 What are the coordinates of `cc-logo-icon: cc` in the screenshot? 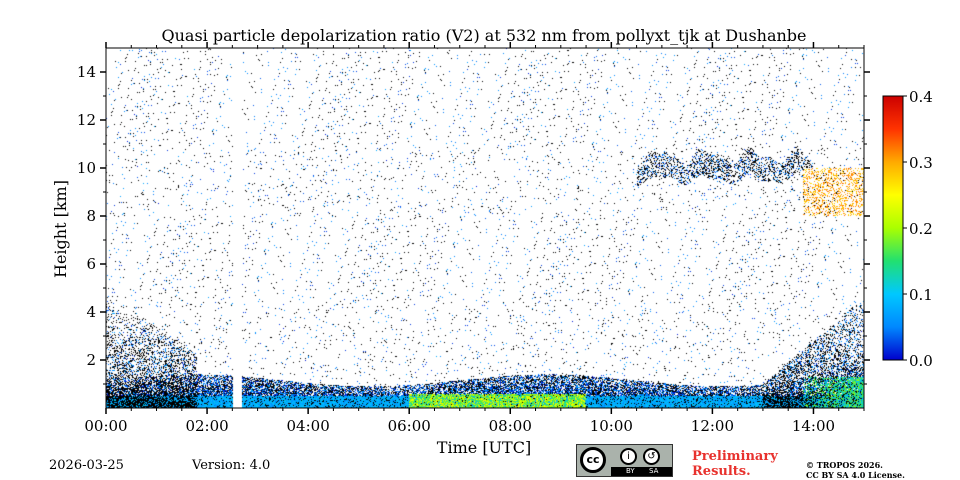 It's located at (593, 460).